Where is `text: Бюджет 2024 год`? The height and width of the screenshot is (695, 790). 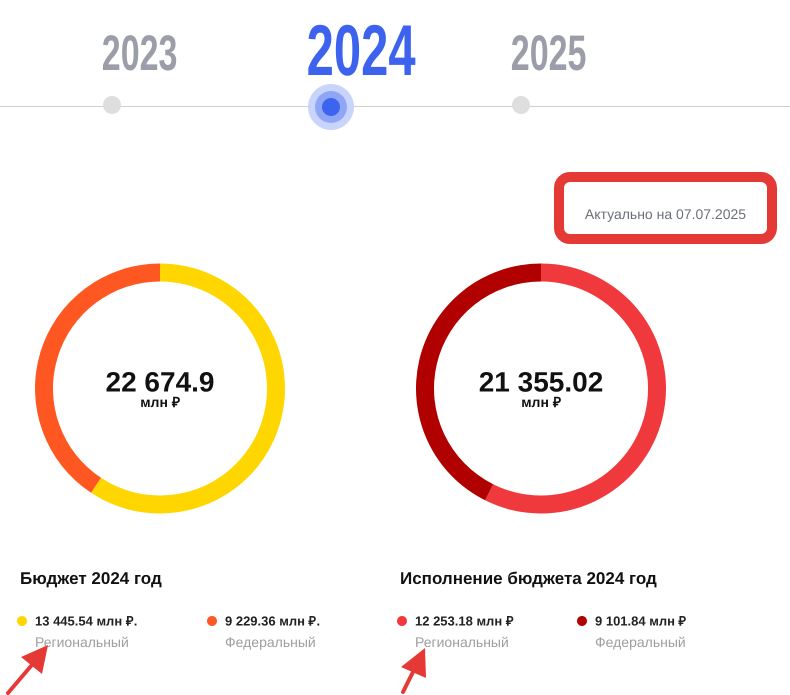
text: Бюджет 2024 год is located at coordinates (91, 578).